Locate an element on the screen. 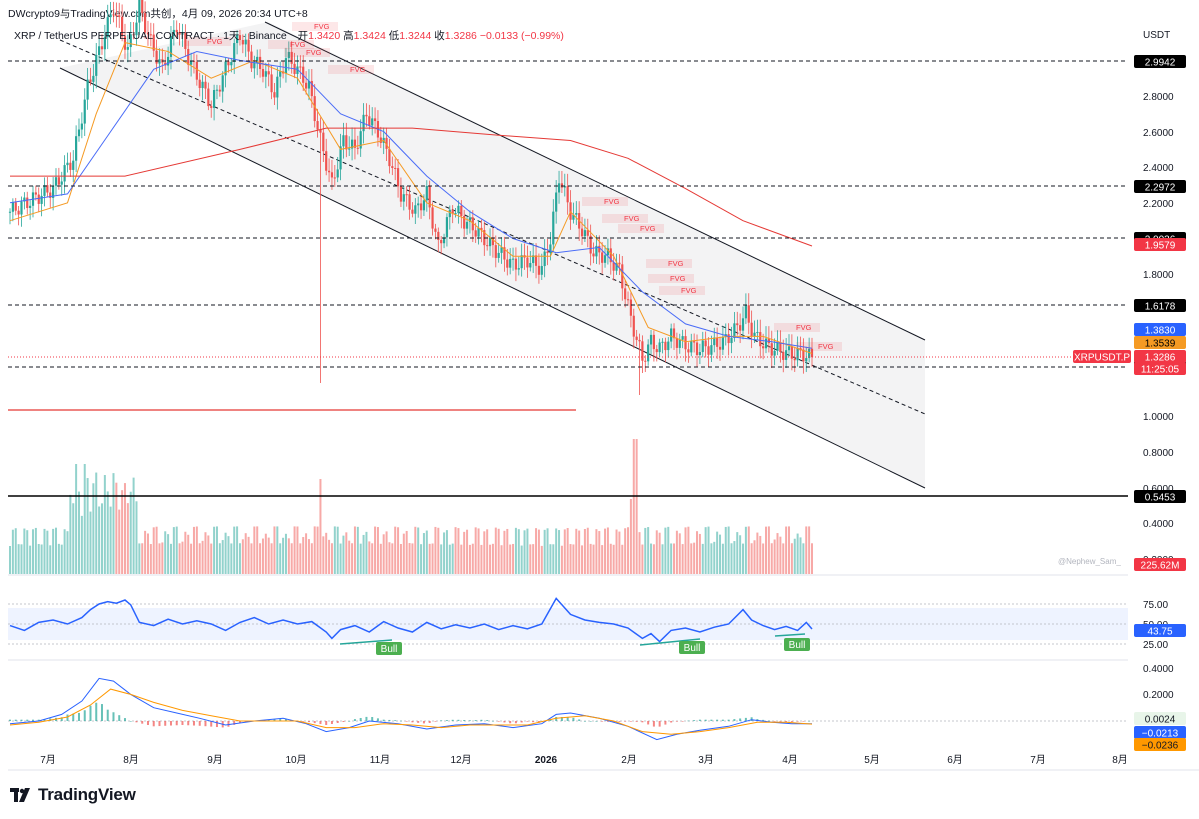 This screenshot has width=1199, height=819. tradingview-logo-text: TradingView is located at coordinates (87, 794).